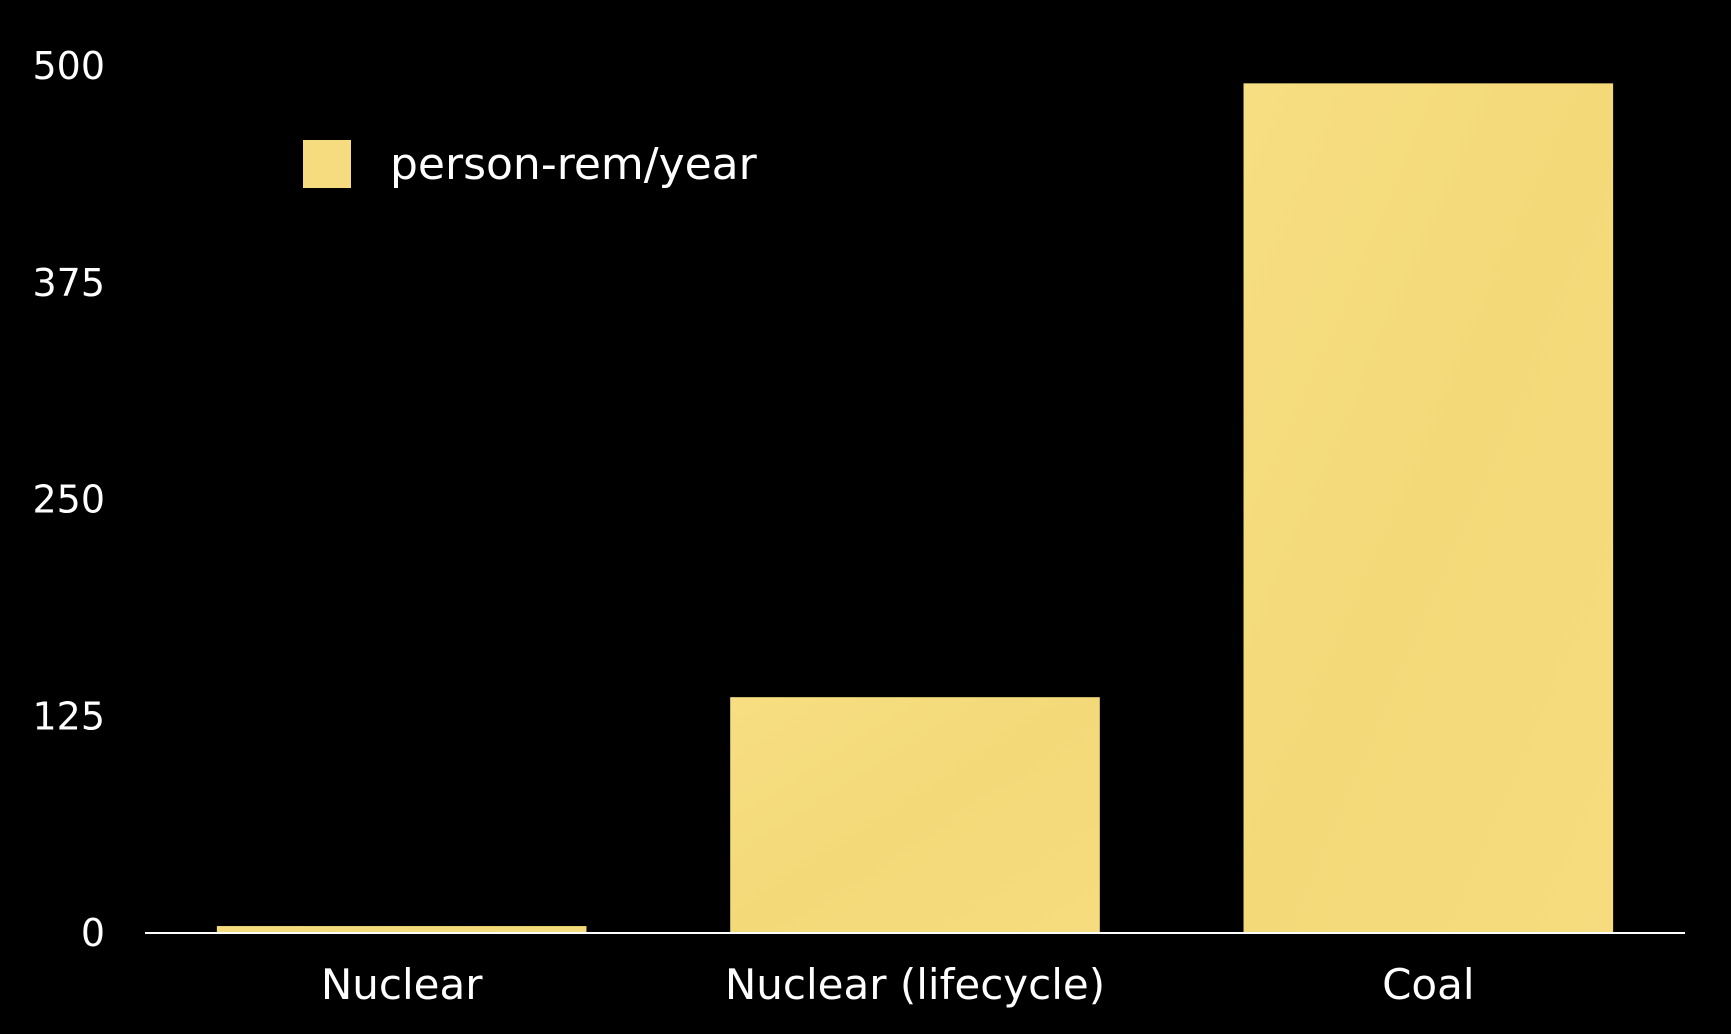 Image resolution: width=1731 pixels, height=1034 pixels. What do you see at coordinates (68, 716) in the screenshot?
I see `y-tick-label: 125` at bounding box center [68, 716].